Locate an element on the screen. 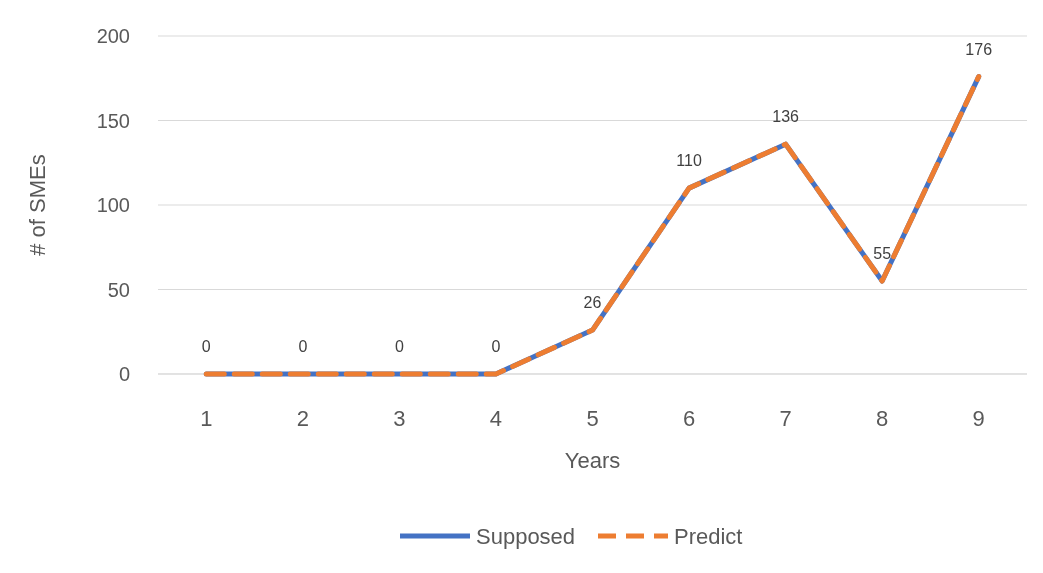 Image resolution: width=1043 pixels, height=573 pixels. x-tick-label: 1 is located at coordinates (206, 418).